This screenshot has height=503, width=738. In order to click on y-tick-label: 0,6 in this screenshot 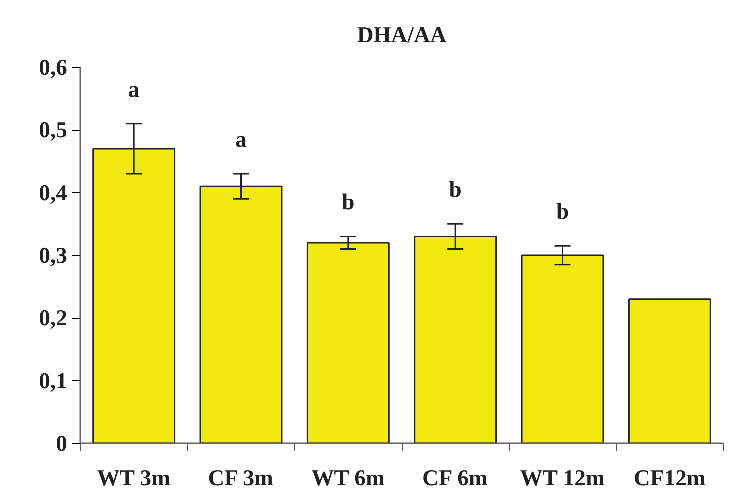, I will do `click(53, 67)`.